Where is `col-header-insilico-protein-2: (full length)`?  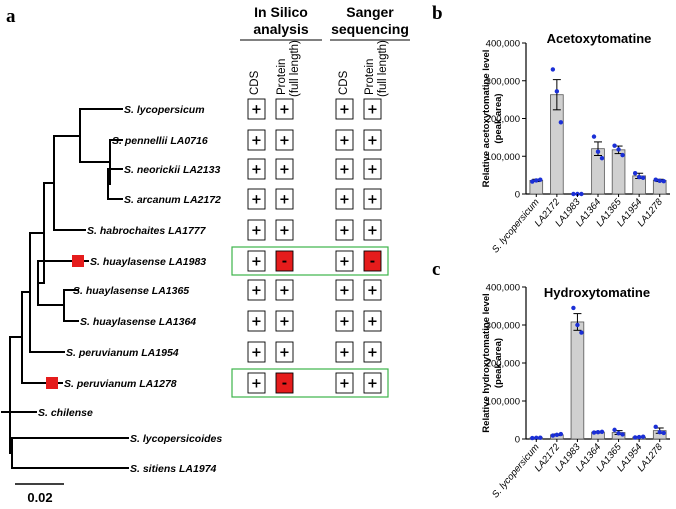
col-header-insilico-protein-2: (full length) is located at coordinates (295, 68).